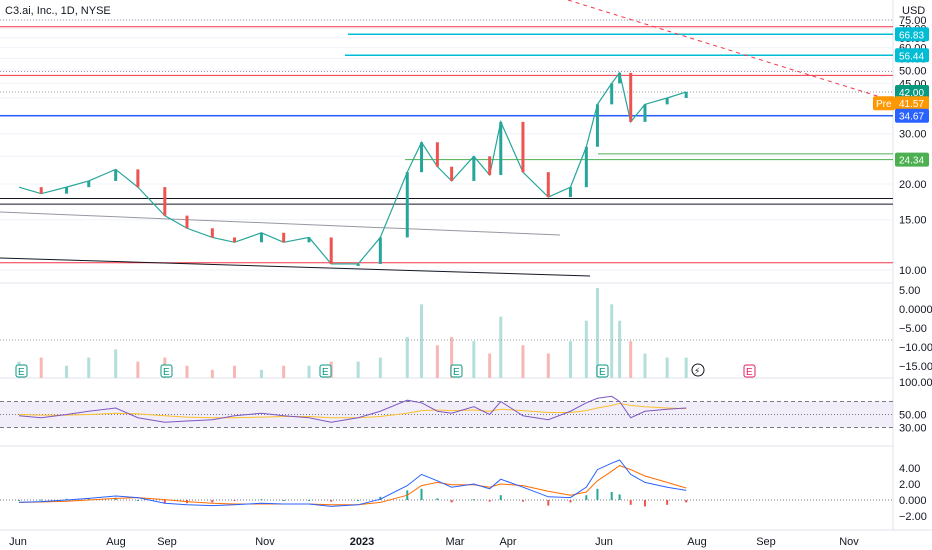  What do you see at coordinates (909, 291) in the screenshot?
I see `volume-tick-label: 5.00` at bounding box center [909, 291].